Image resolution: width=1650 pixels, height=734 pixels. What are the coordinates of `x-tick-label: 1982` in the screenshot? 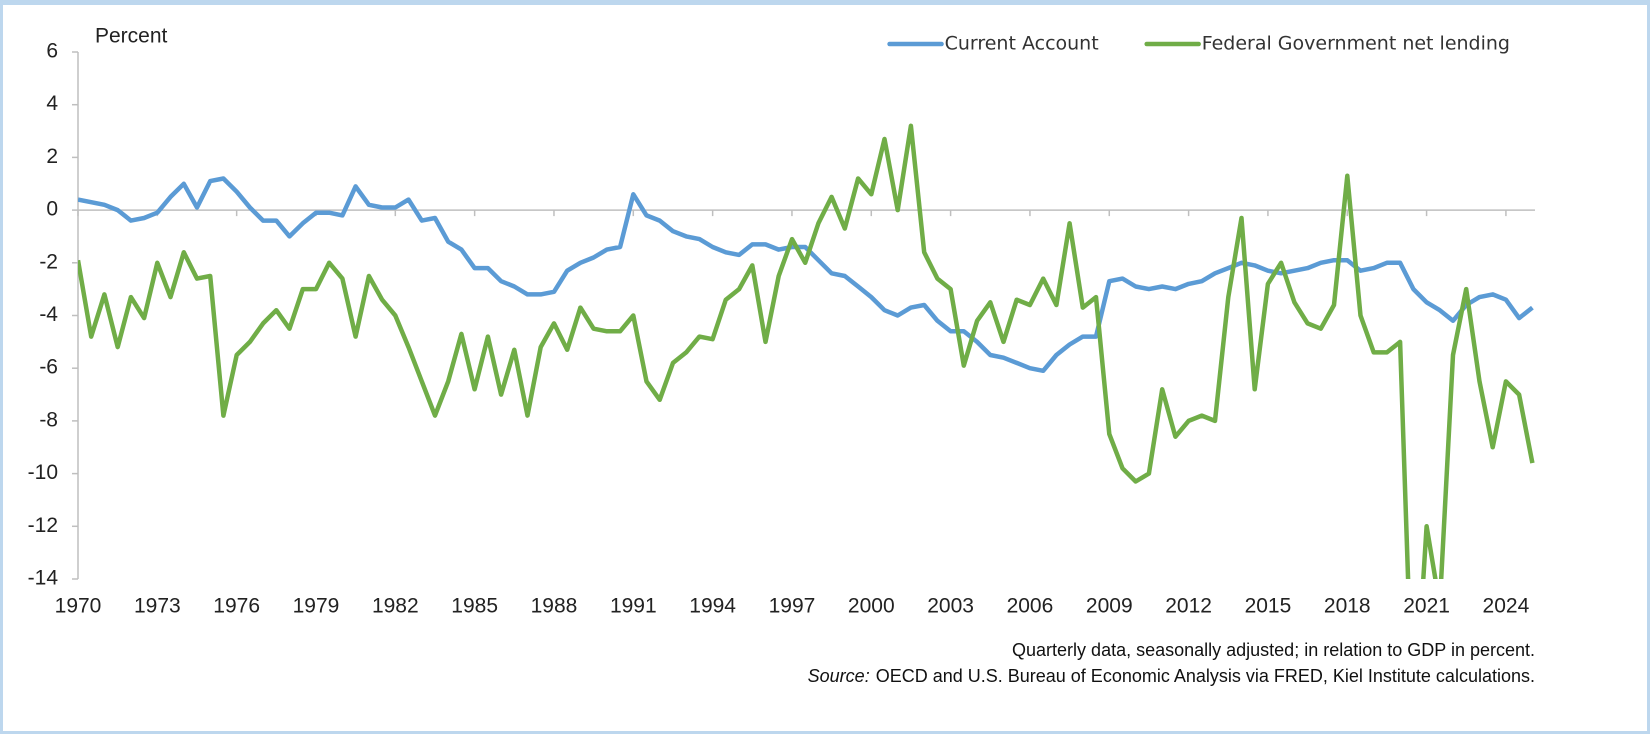 It's located at (395, 606).